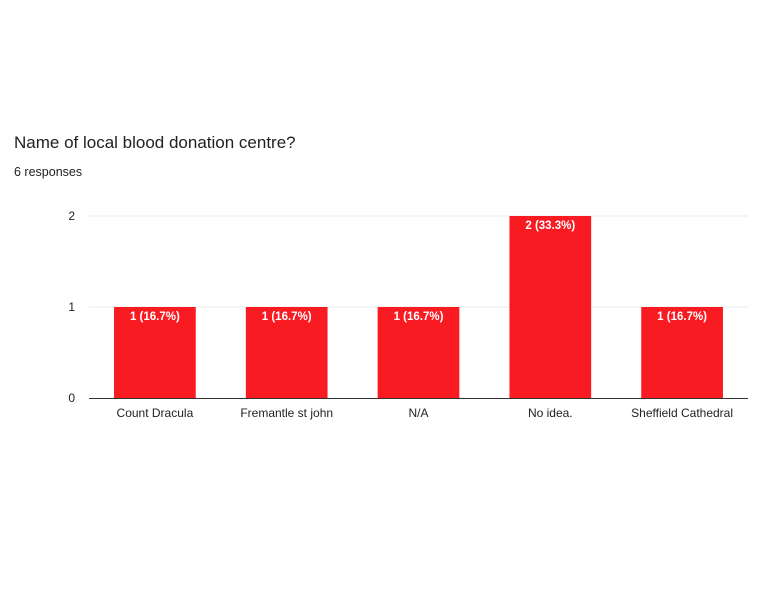  Describe the element at coordinates (682, 413) in the screenshot. I see `x-category-label: Sheffield Cathedral` at that location.